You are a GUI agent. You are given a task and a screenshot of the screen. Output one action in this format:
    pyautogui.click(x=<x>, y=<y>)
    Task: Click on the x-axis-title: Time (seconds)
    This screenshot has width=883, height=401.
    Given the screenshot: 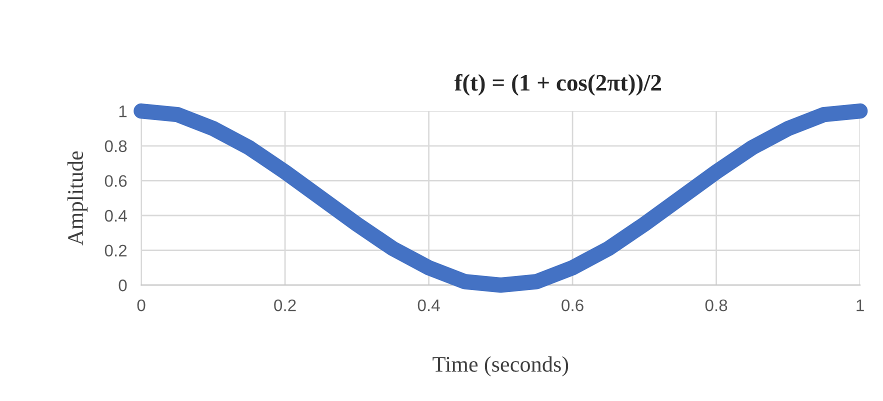 What is the action you would take?
    pyautogui.click(x=500, y=366)
    